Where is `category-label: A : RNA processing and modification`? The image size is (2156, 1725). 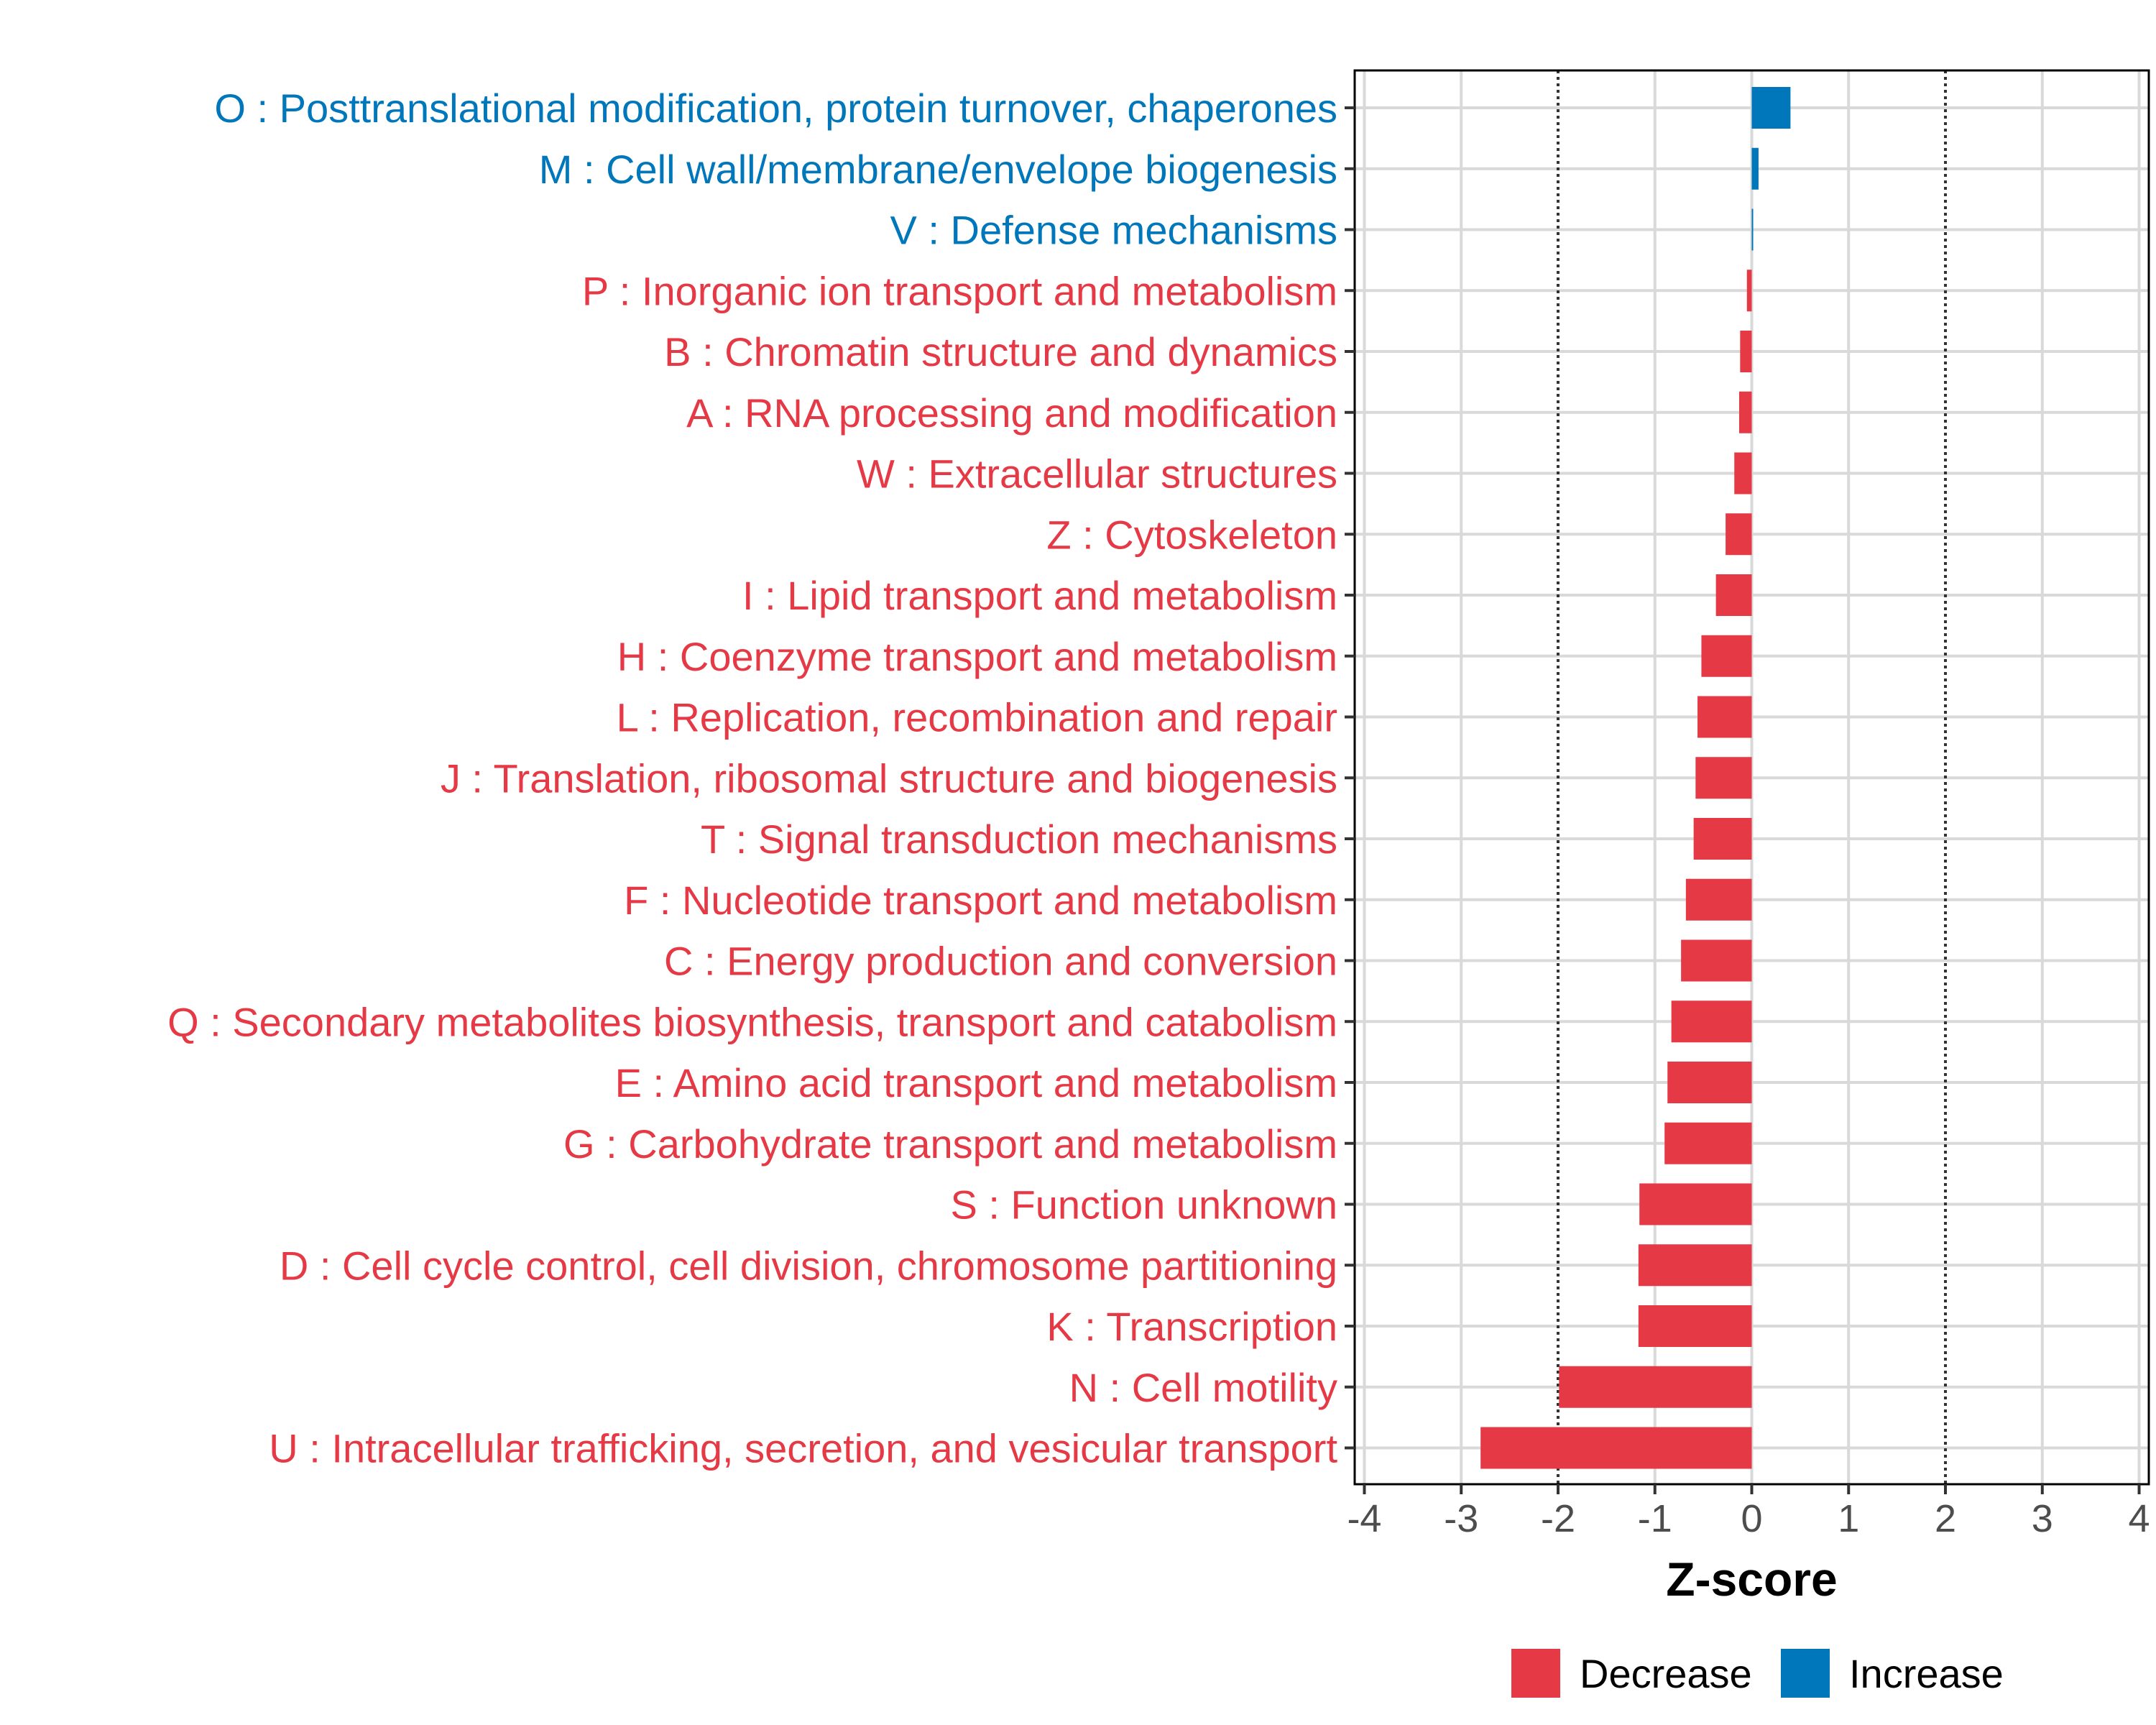 category-label: A : RNA processing and modification is located at coordinates (1011, 413).